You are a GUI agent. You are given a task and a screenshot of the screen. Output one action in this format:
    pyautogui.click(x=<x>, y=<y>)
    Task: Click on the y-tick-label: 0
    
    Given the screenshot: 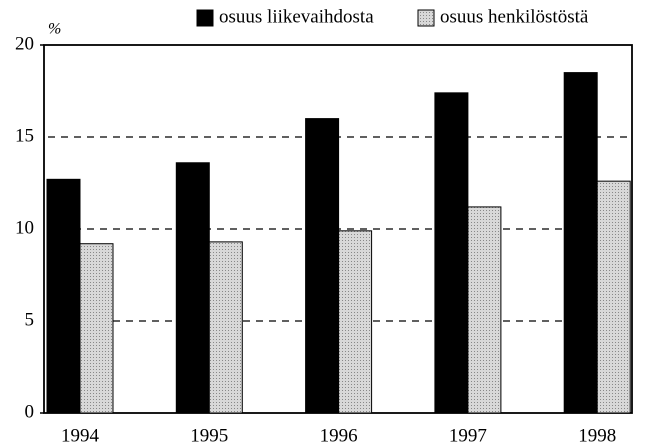 What is the action you would take?
    pyautogui.click(x=30, y=411)
    